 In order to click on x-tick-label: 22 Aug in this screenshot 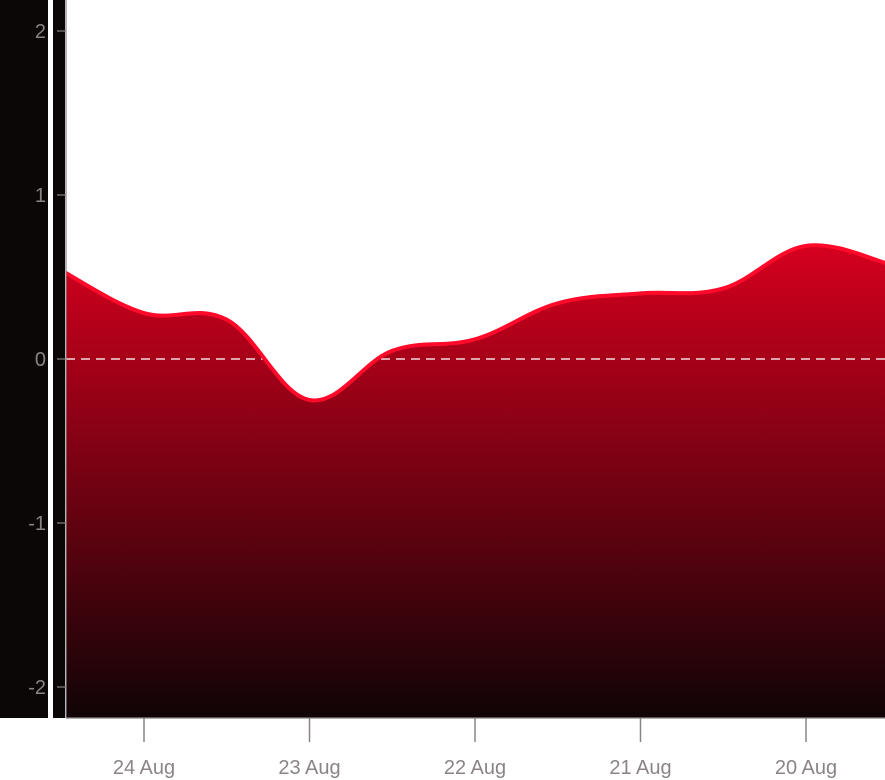, I will do `click(475, 768)`.